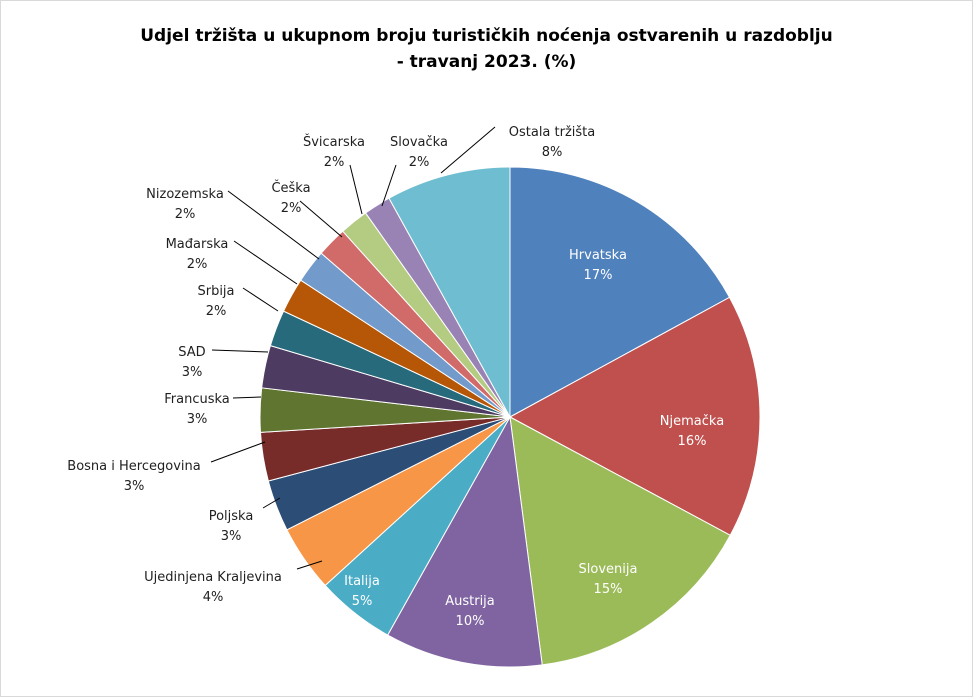 The height and width of the screenshot is (697, 973). Describe the element at coordinates (231, 516) in the screenshot. I see `slice-label-name-7: Poljska` at that location.